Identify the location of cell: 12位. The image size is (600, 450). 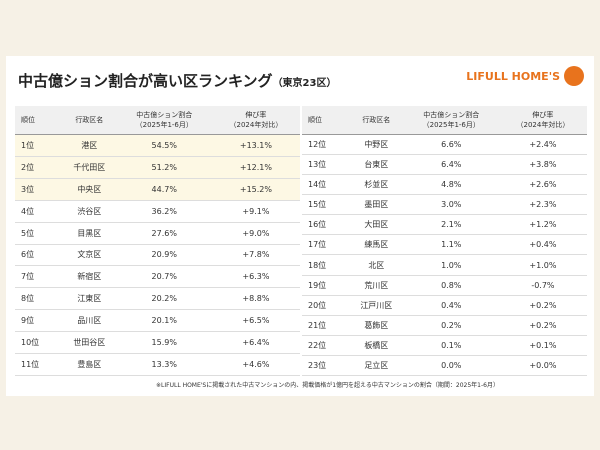
(325, 145).